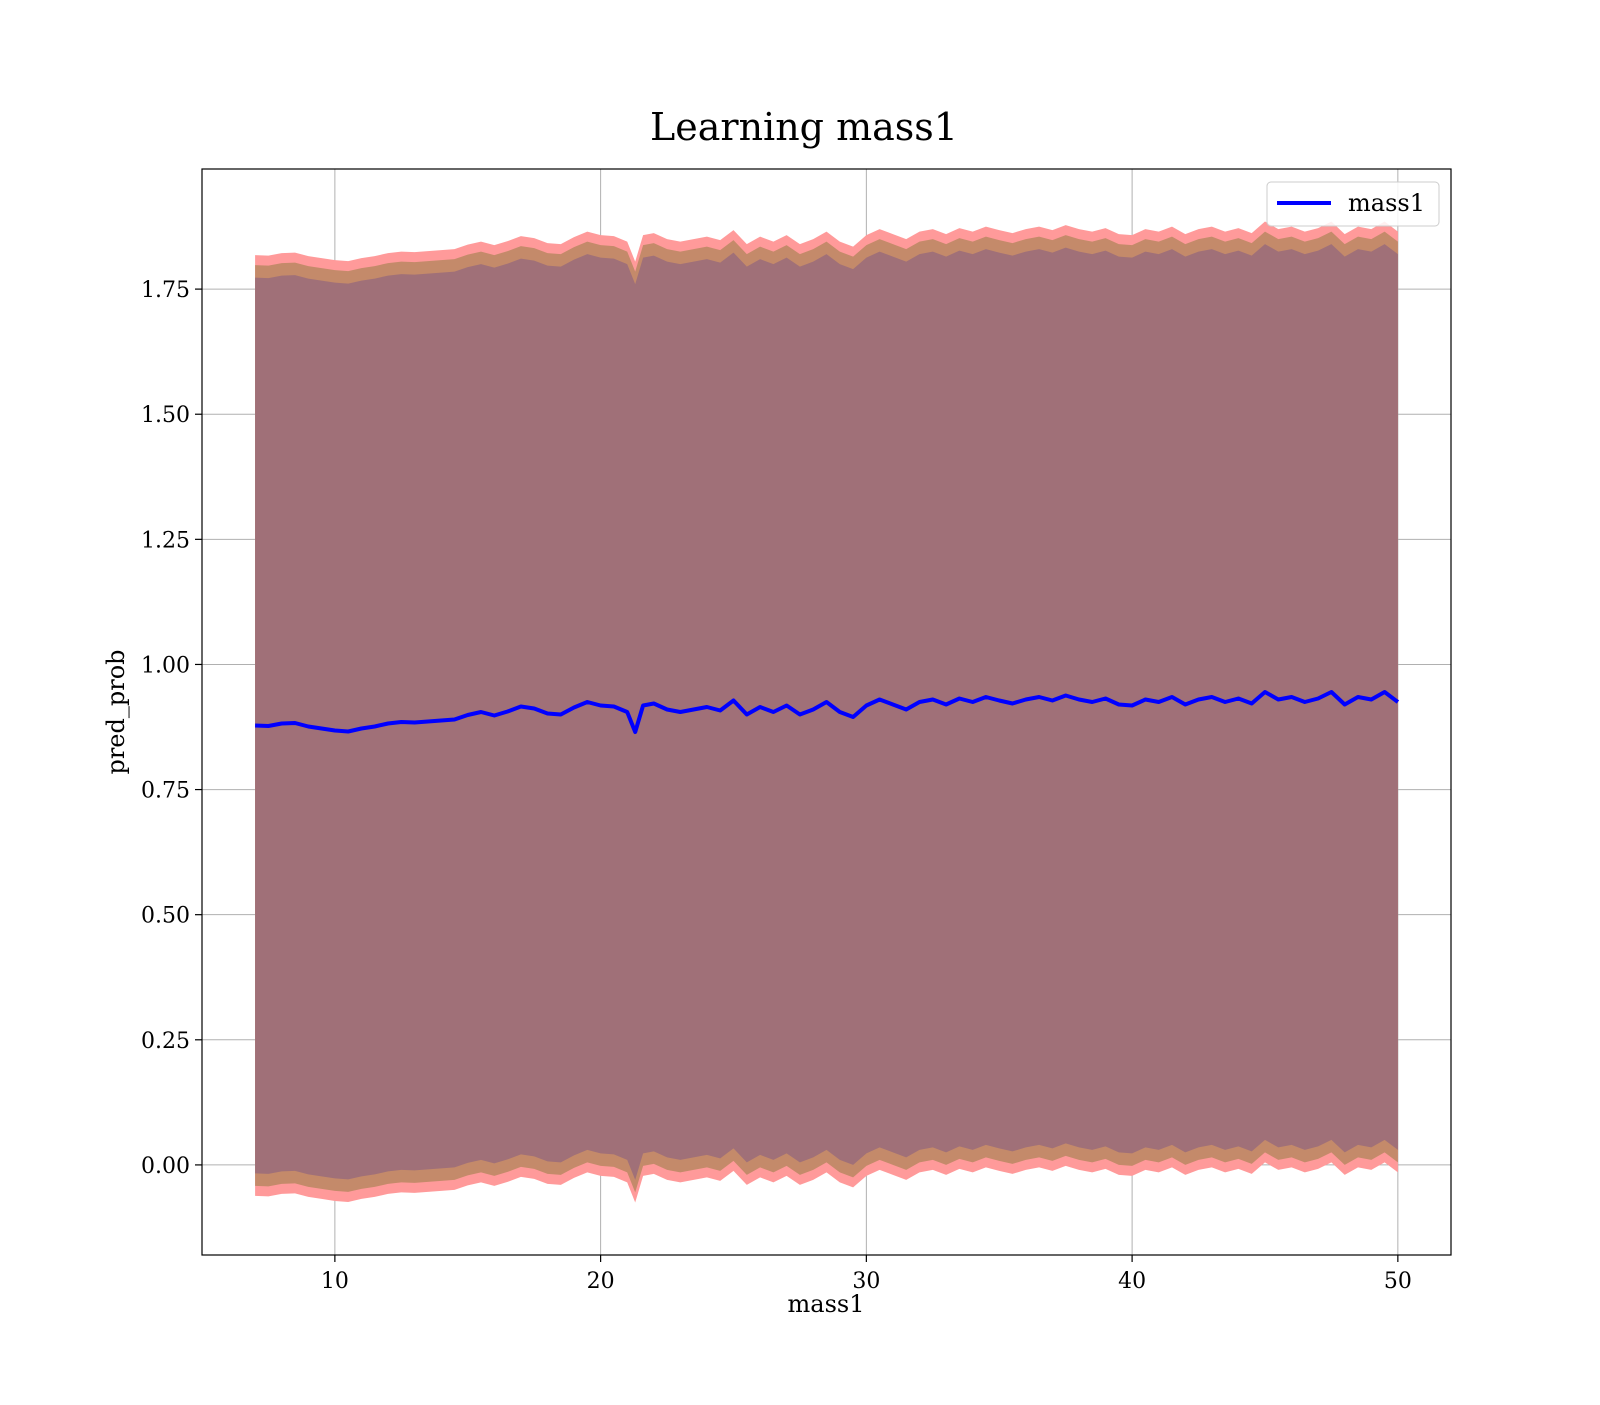 Image resolution: width=1600 pixels, height=1405 pixels. I want to click on y-tick-label-5: 1.25, so click(165, 540).